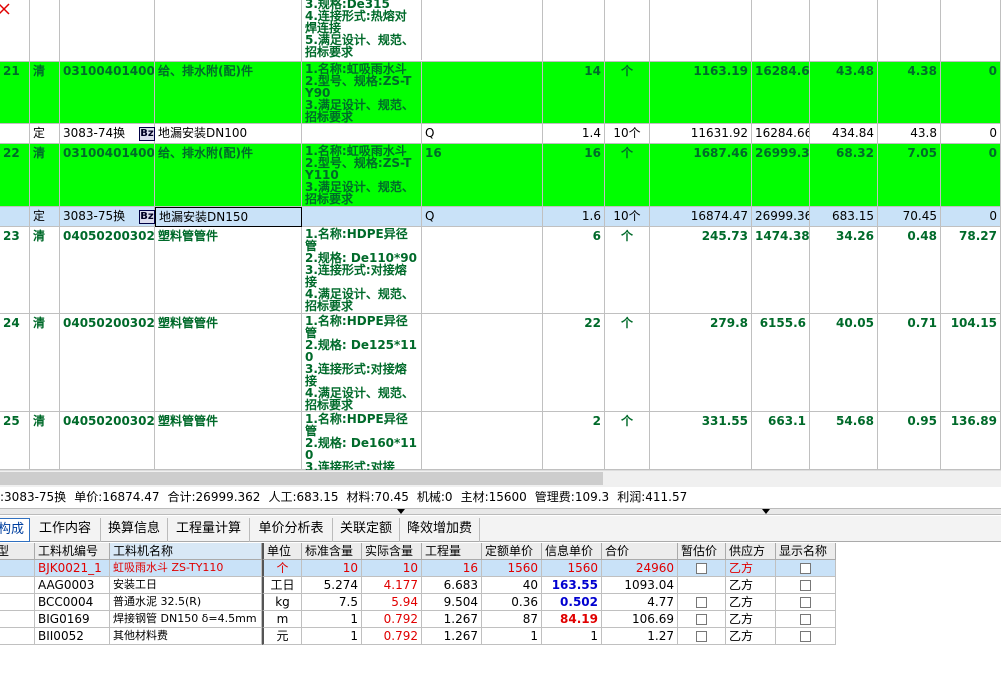 Image resolution: width=1001 pixels, height=687 pixels. What do you see at coordinates (358, 87) in the screenshot?
I see `feature-line: 2.型号、规格:ZS-TY90` at bounding box center [358, 87].